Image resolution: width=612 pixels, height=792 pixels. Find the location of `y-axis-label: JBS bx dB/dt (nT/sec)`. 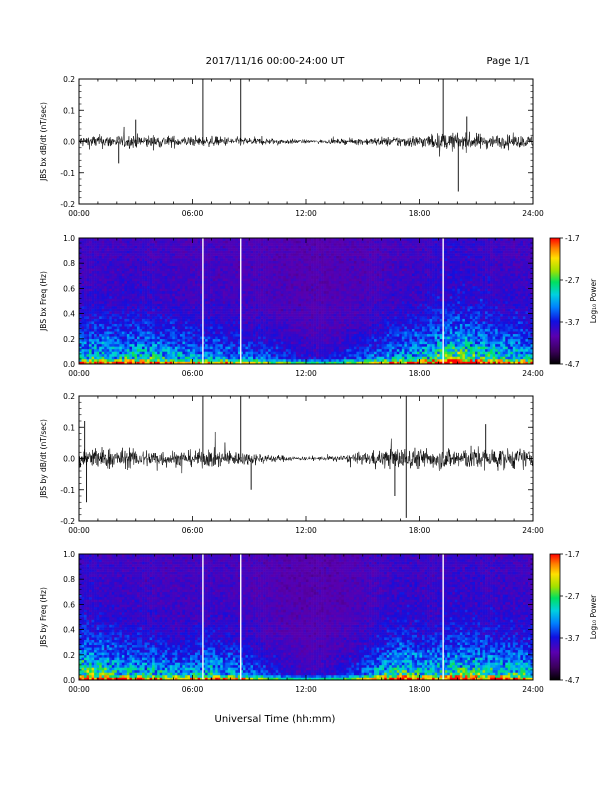

y-axis-label: JBS bx dB/dt (nT/sec) is located at coordinates (43, 142).